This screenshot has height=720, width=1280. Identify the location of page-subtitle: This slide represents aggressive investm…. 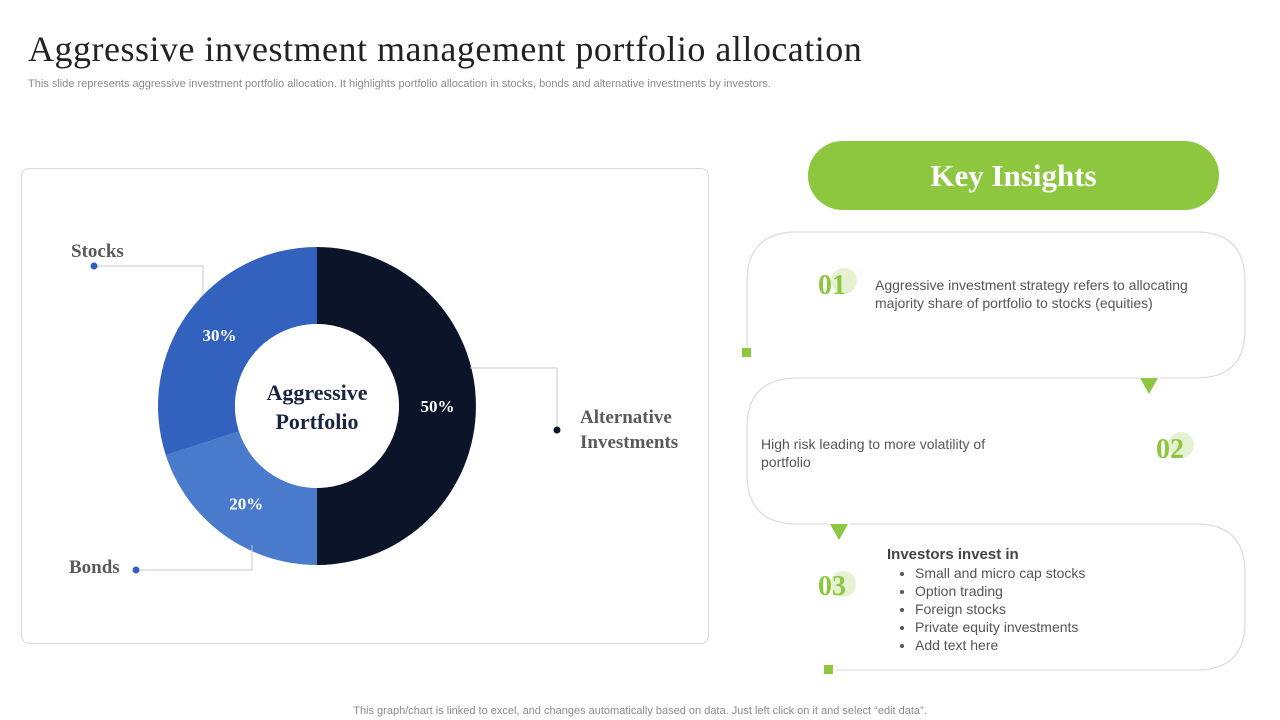
(399, 84).